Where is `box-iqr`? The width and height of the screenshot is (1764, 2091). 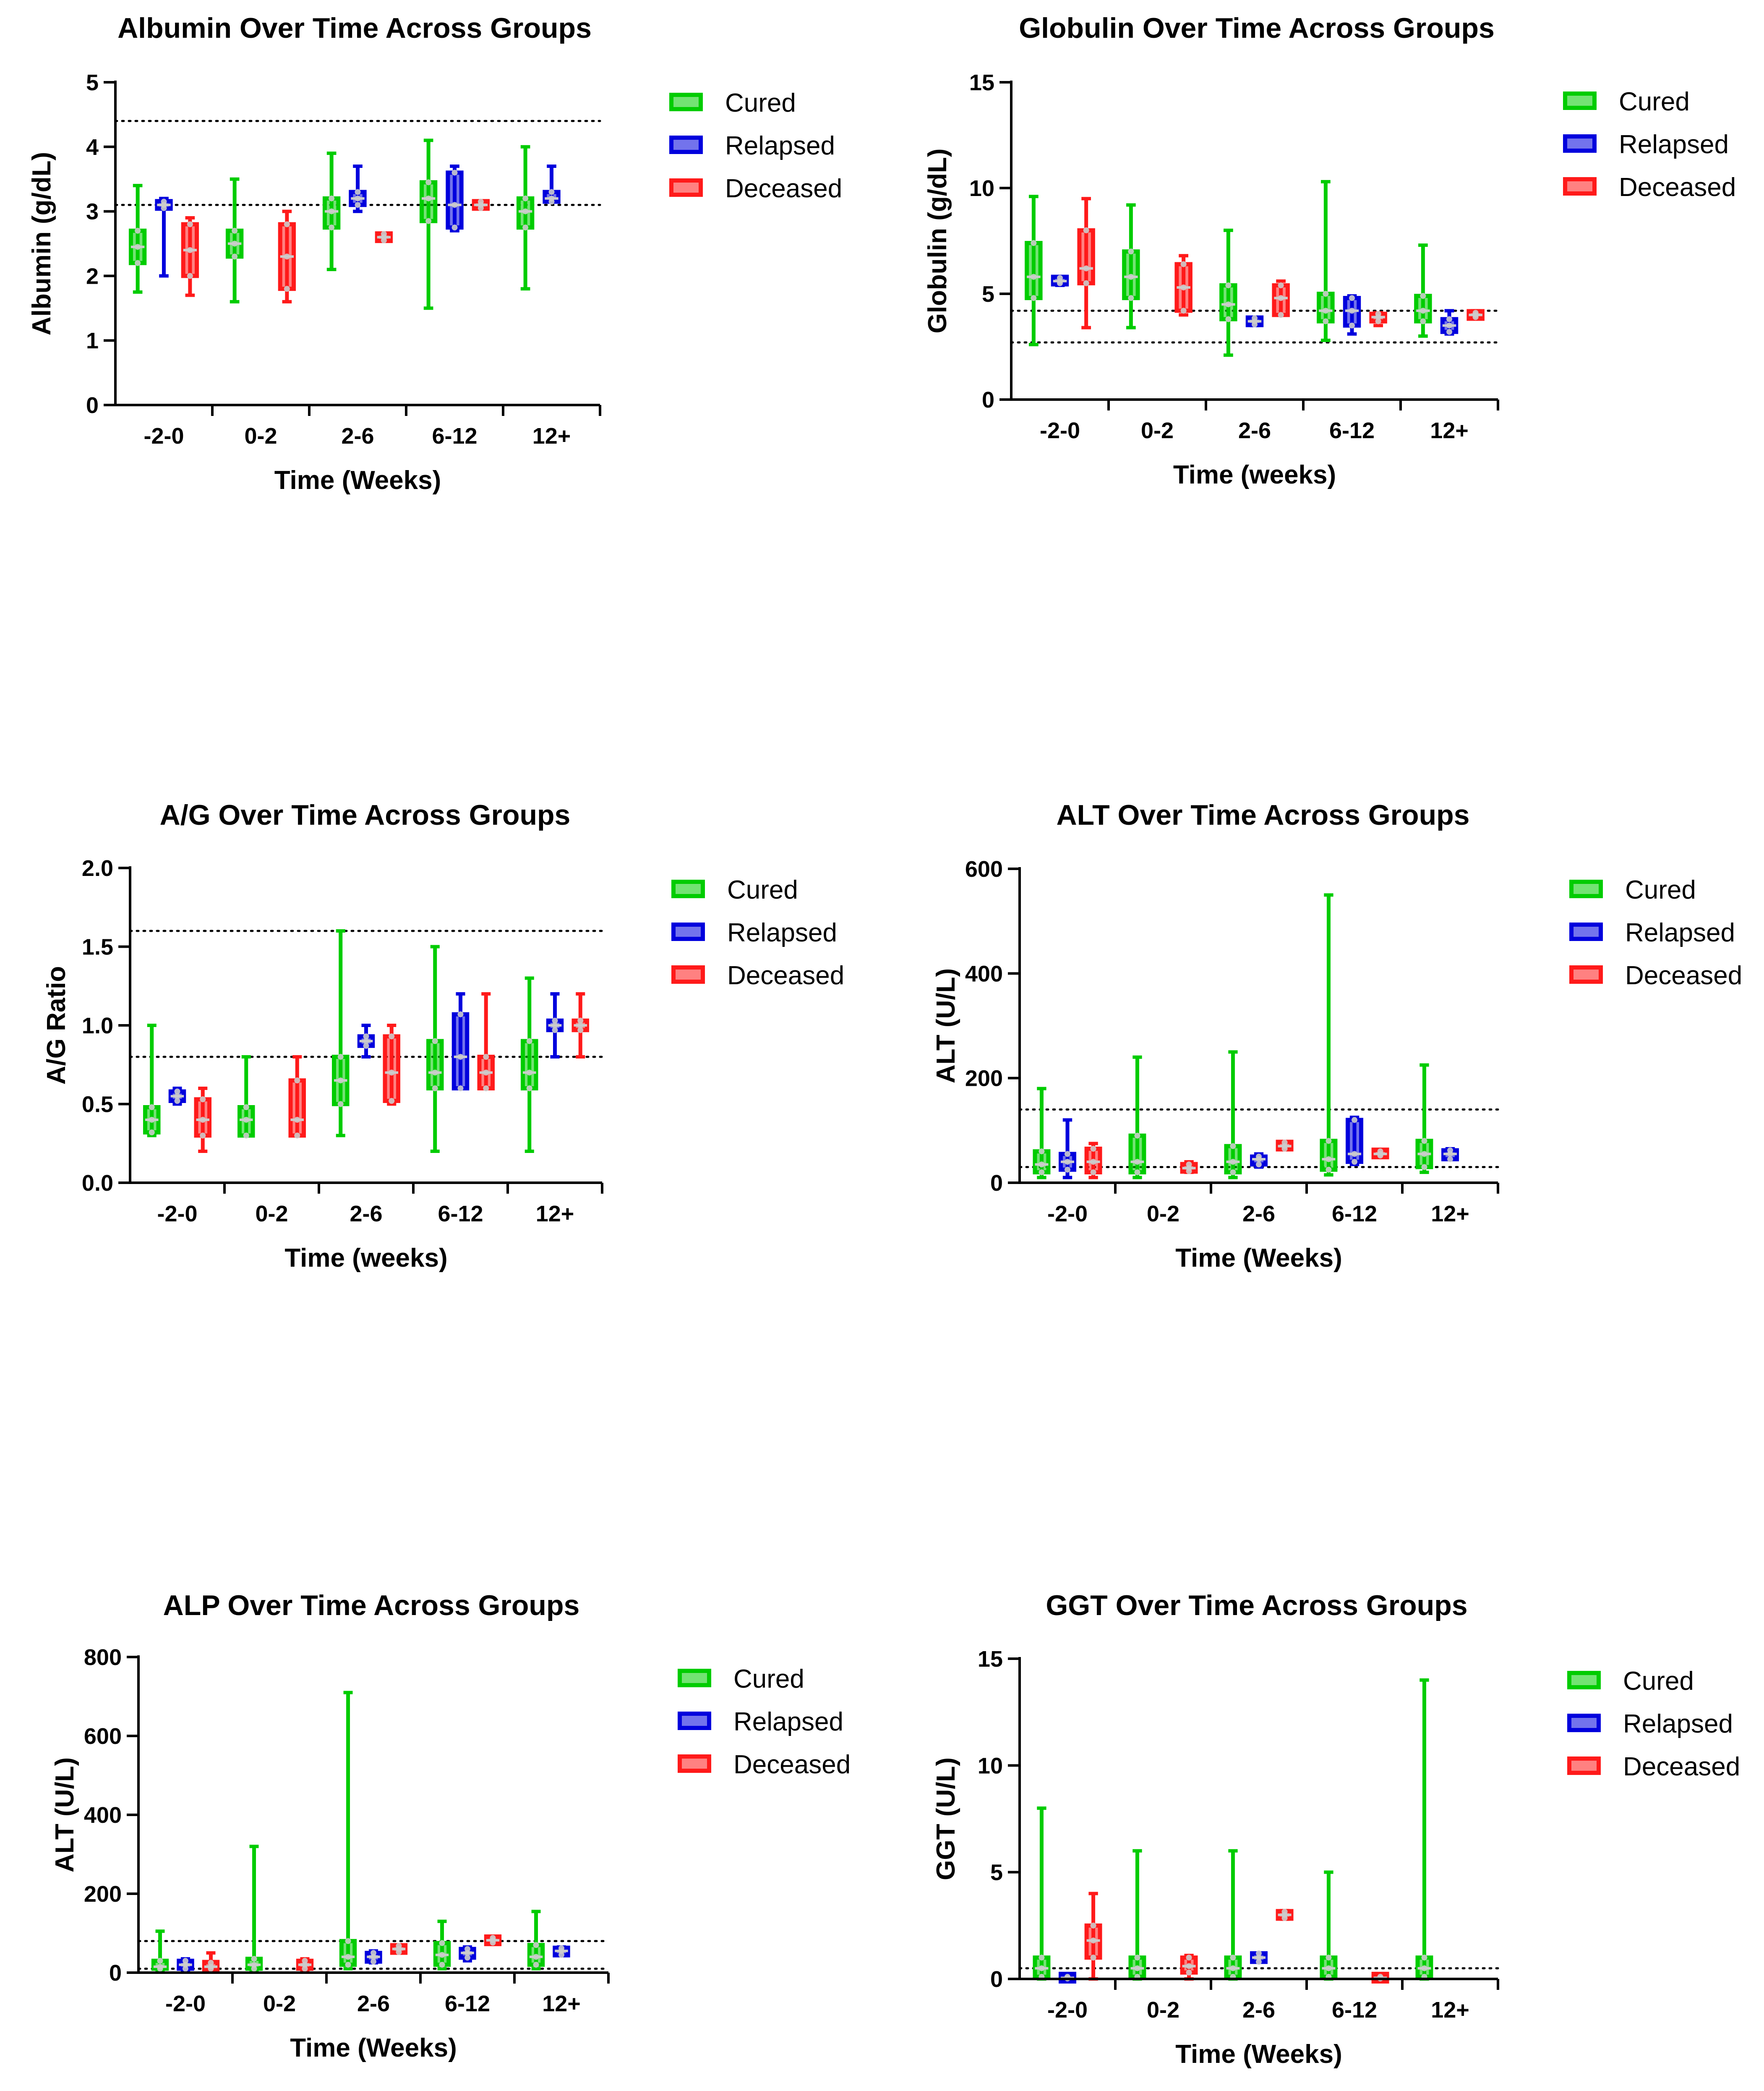 box-iqr is located at coordinates (1137, 1154).